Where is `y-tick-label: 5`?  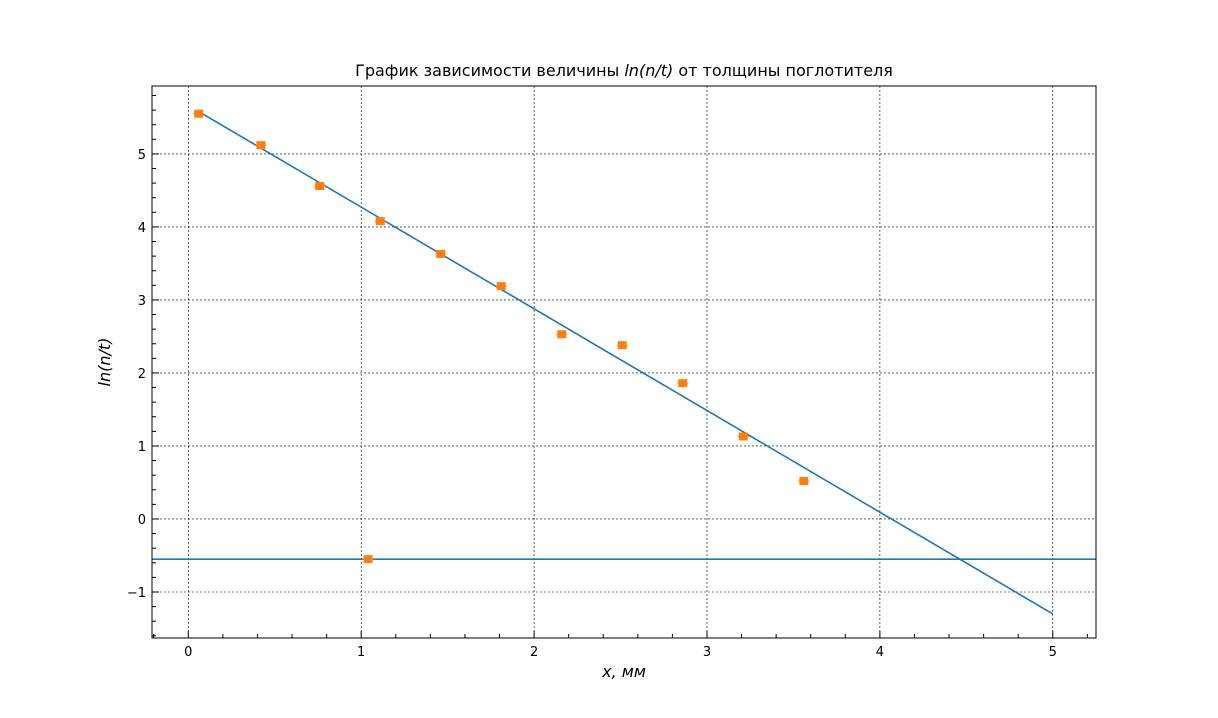
y-tick-label: 5 is located at coordinates (142, 155).